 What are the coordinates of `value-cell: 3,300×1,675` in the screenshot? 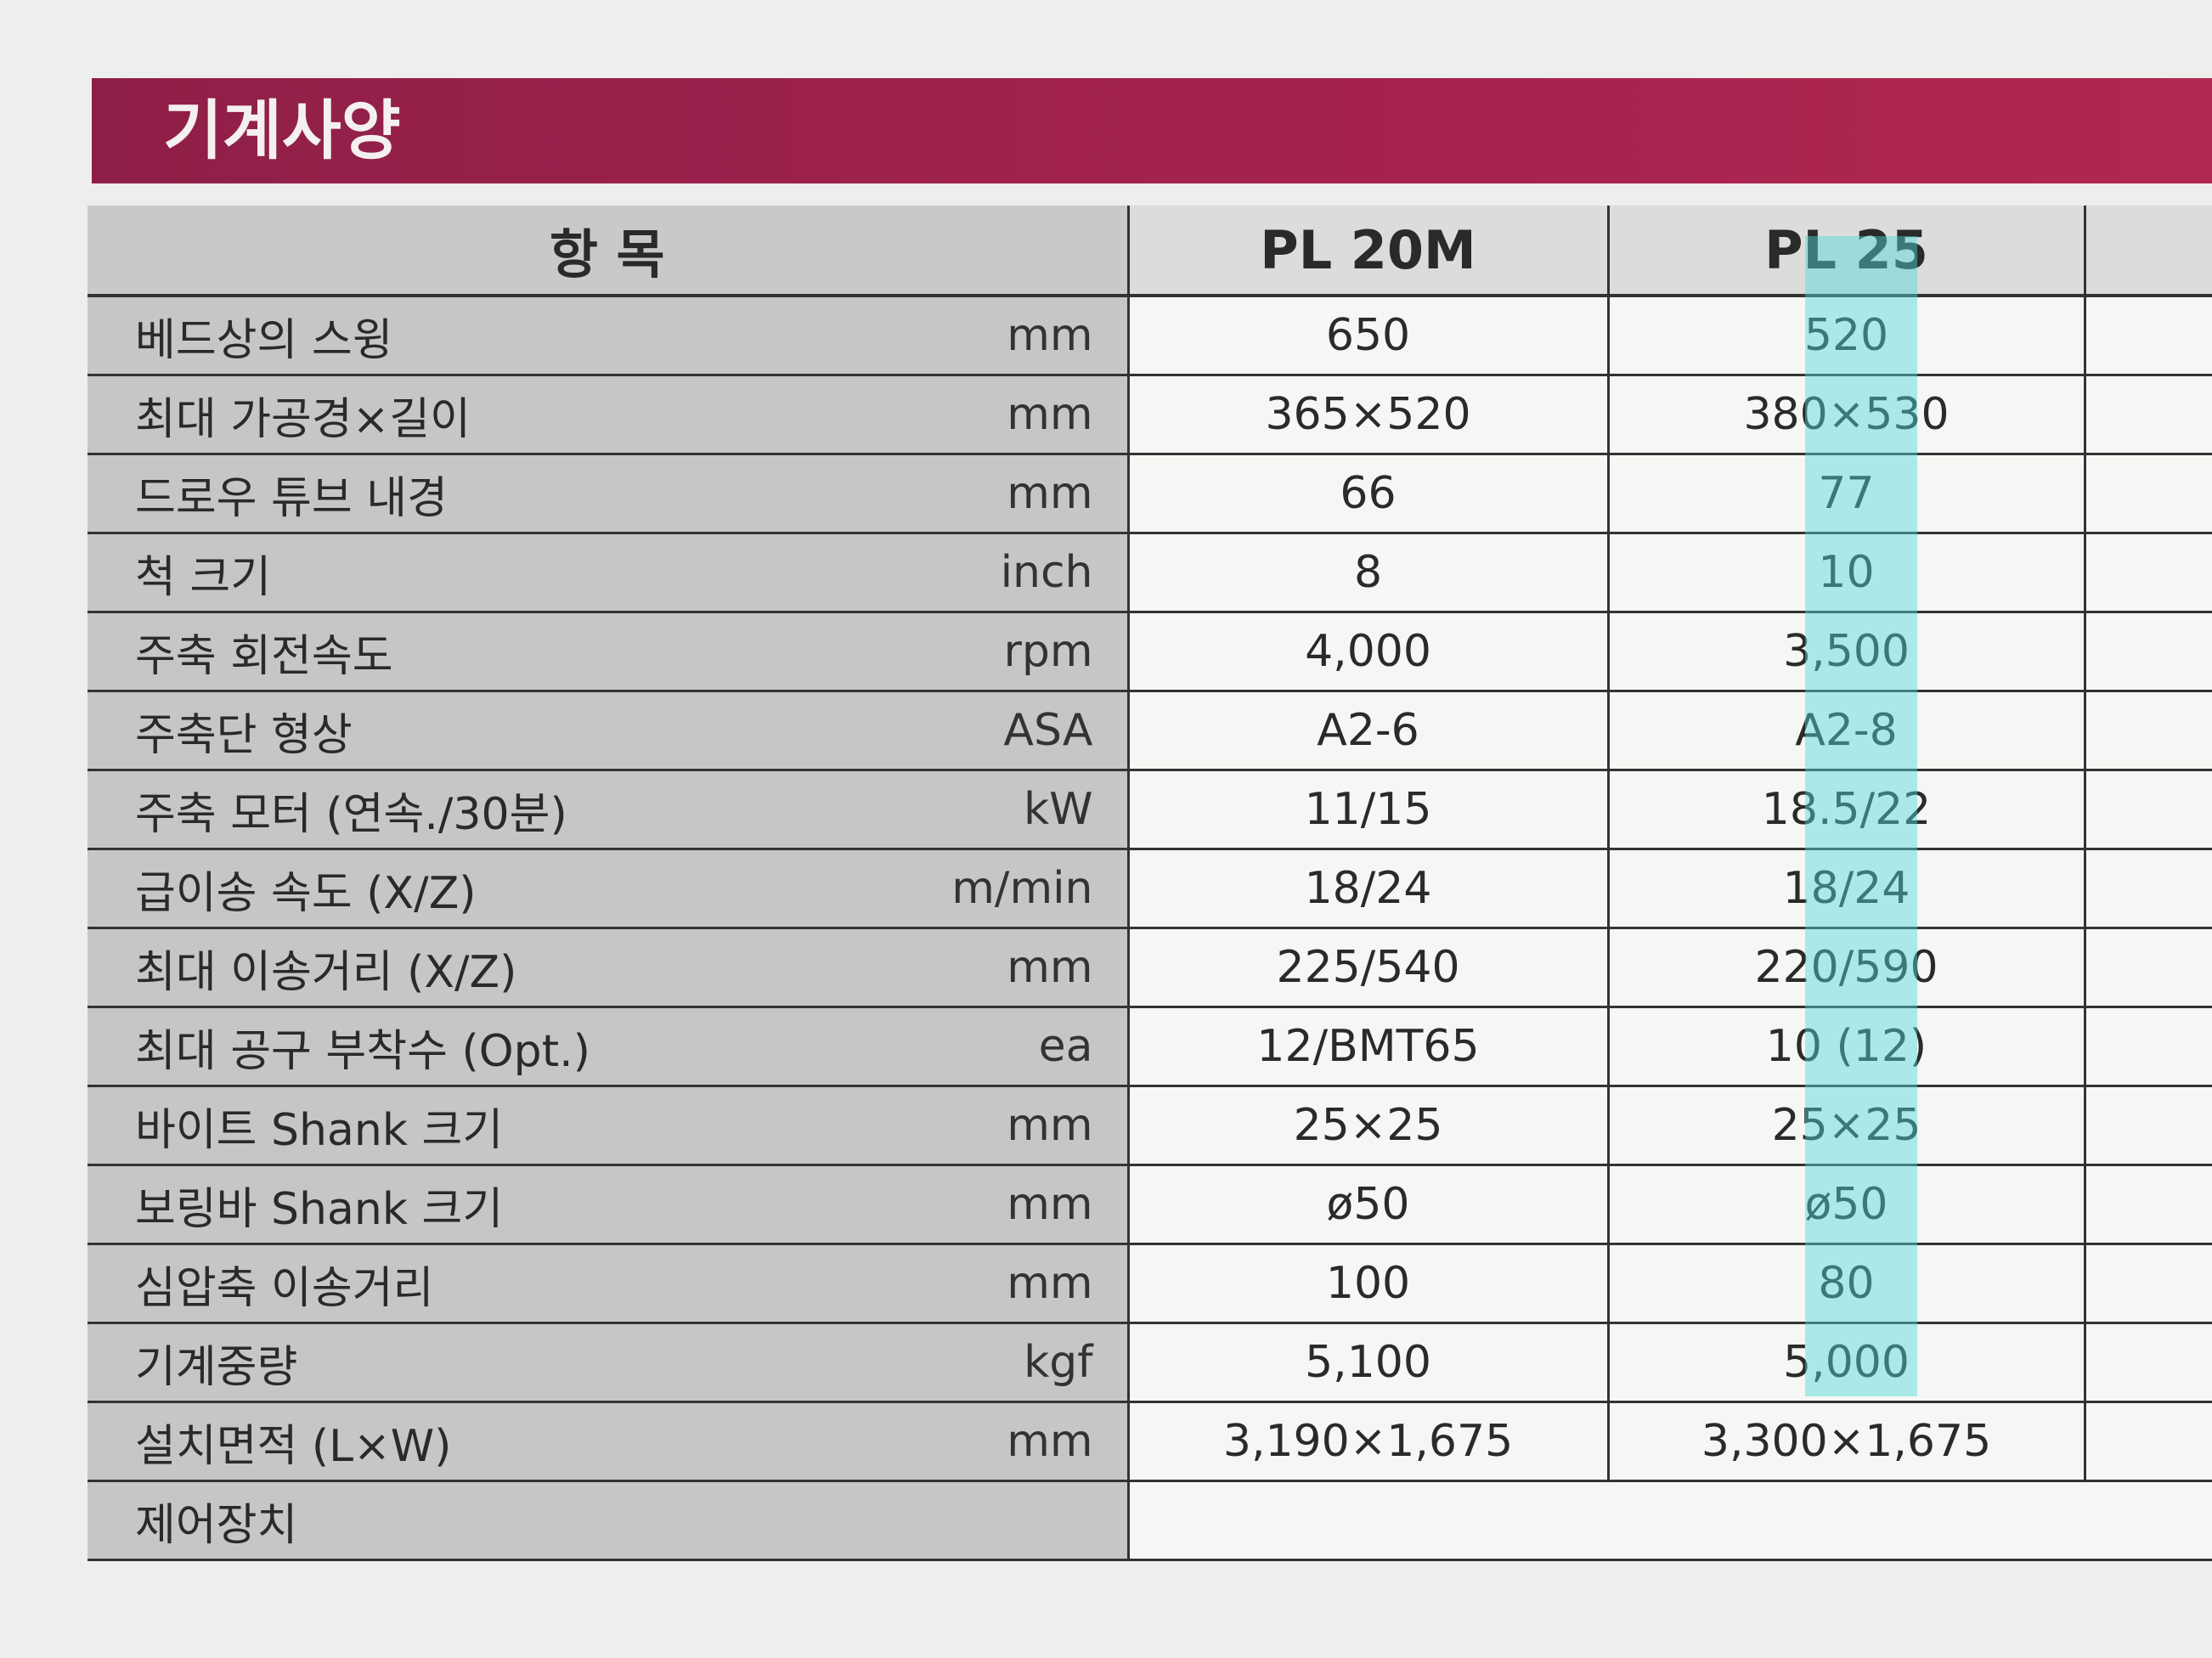 It's located at (1845, 1441).